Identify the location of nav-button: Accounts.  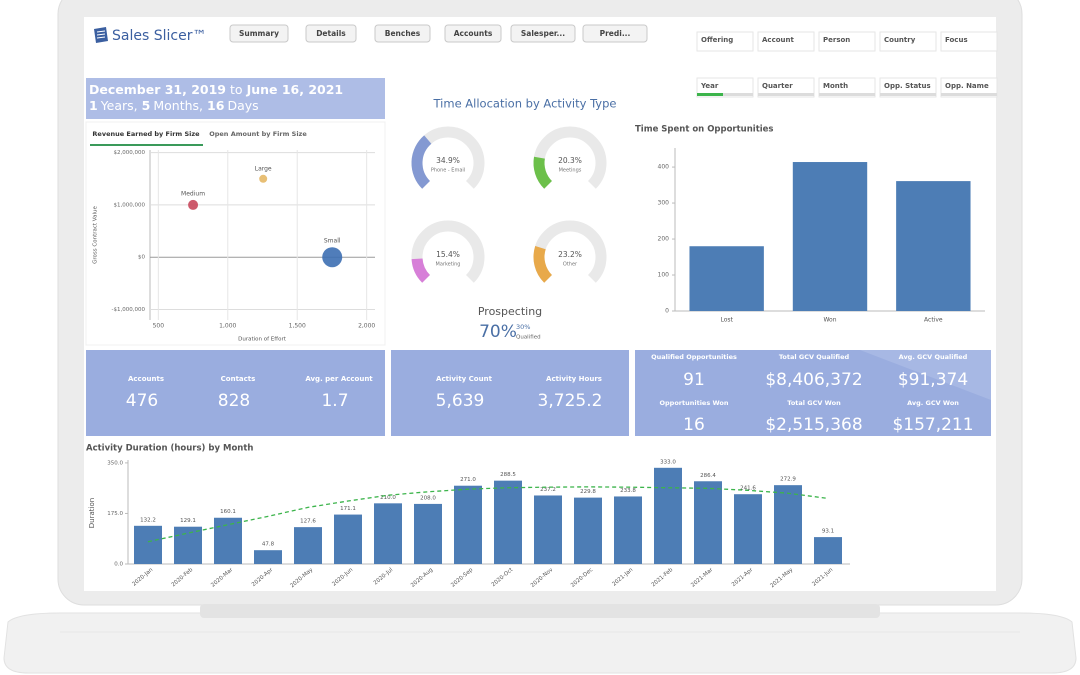
(473, 33).